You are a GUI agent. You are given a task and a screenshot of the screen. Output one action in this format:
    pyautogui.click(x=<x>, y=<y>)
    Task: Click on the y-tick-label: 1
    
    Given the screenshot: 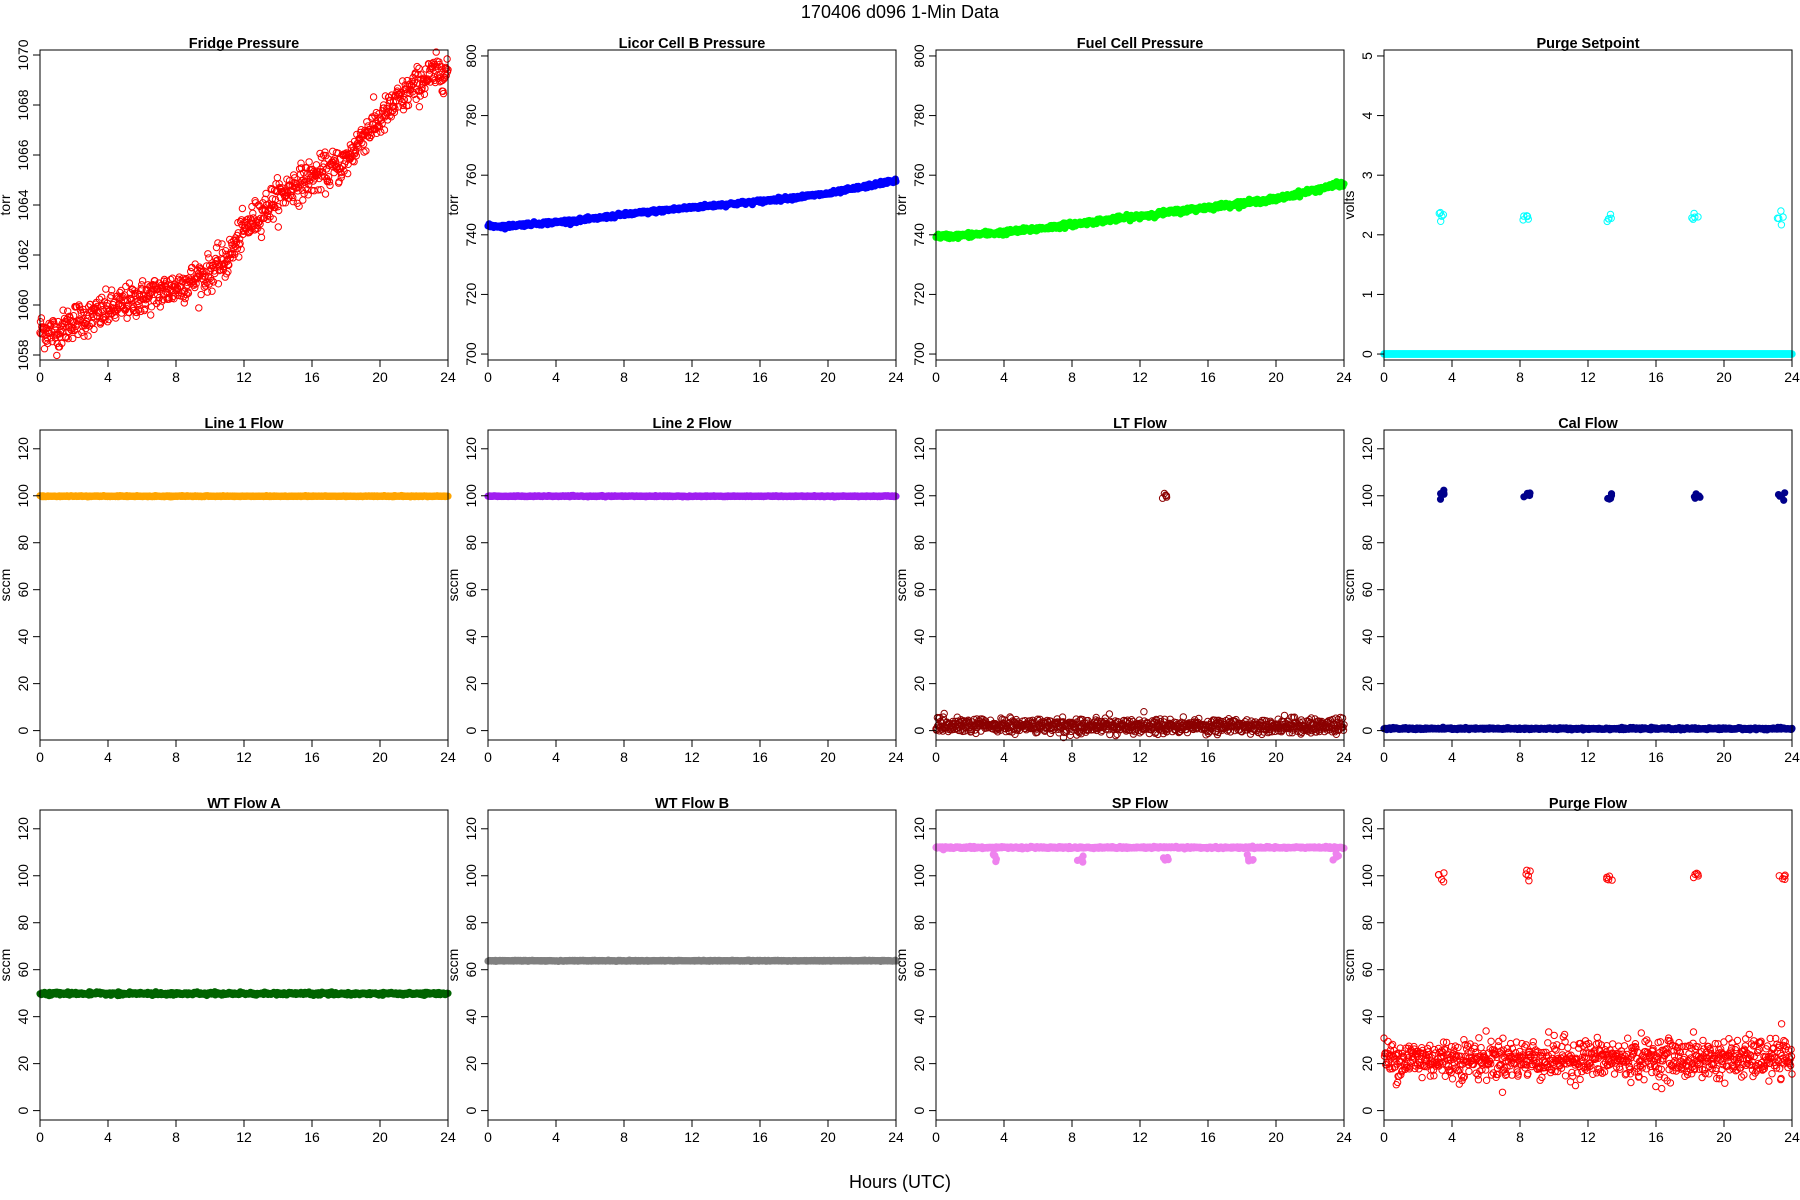 What is the action you would take?
    pyautogui.click(x=1367, y=294)
    